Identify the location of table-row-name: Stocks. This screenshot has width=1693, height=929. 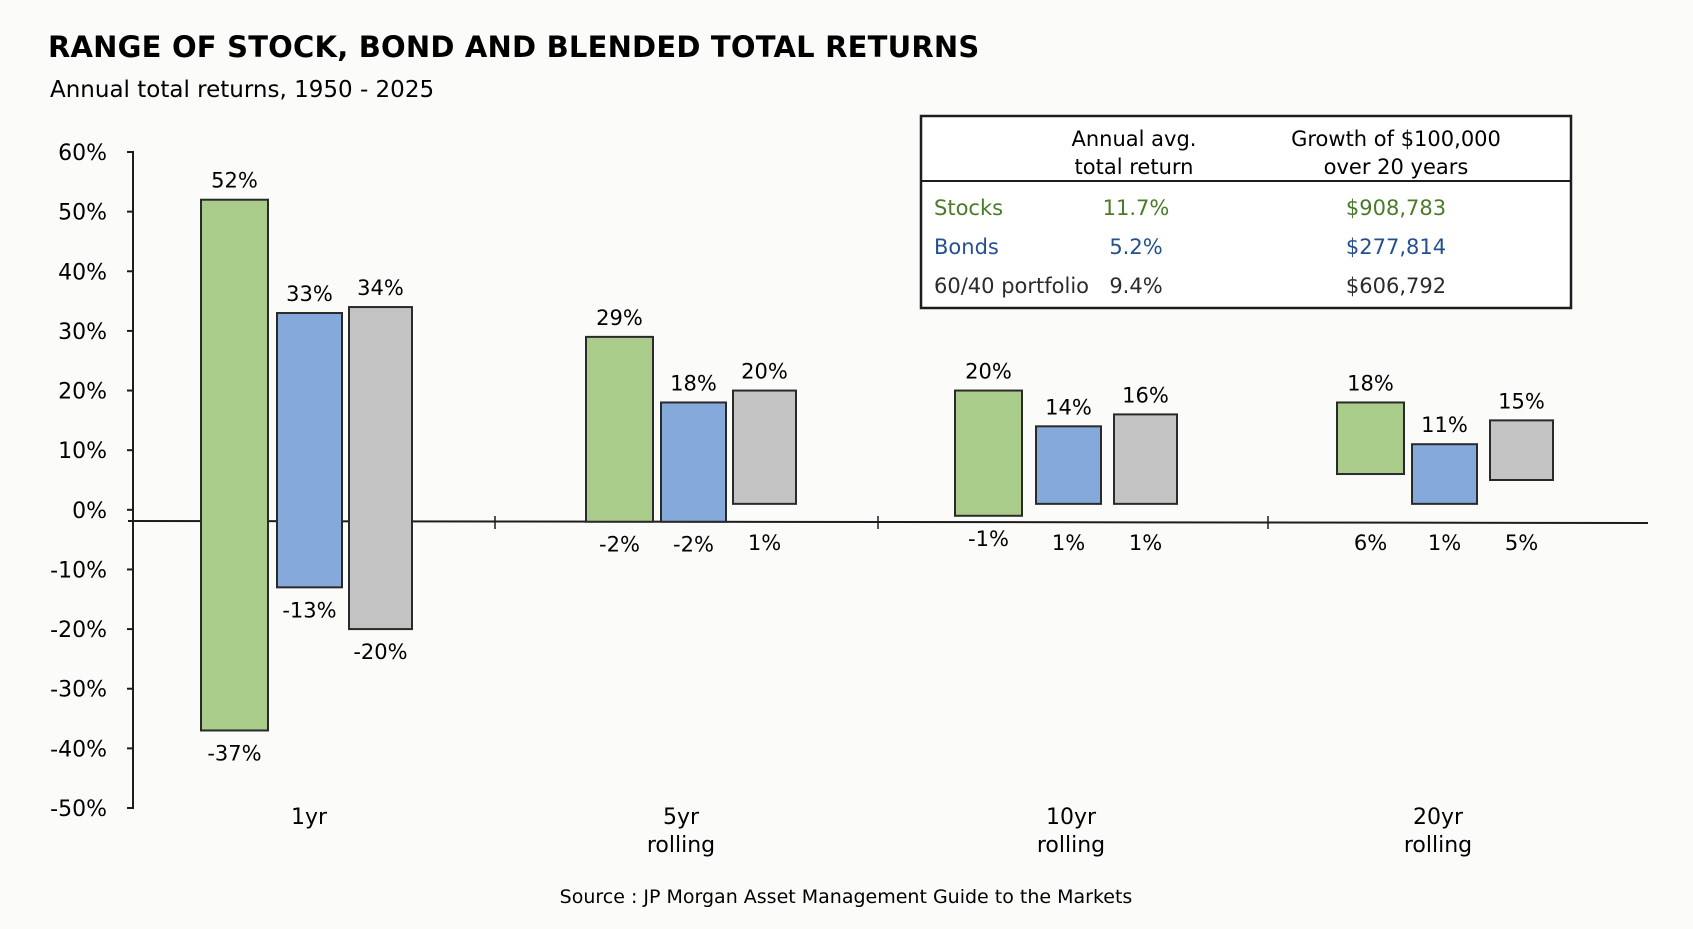
(968, 208).